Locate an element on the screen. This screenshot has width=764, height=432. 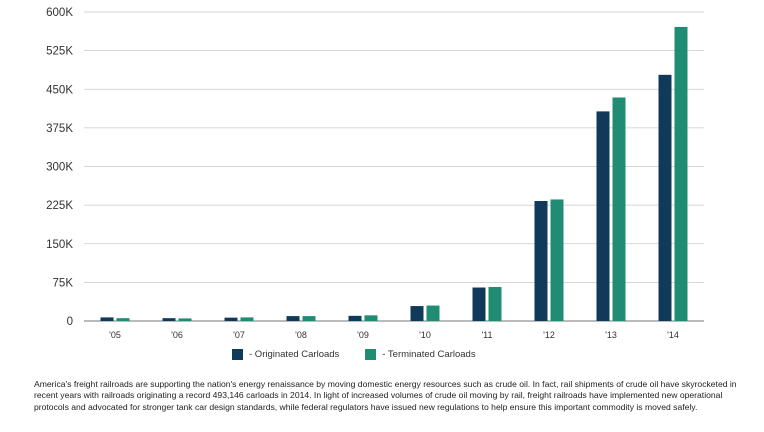
legend-item-terminated: - Terminated Carloads is located at coordinates (420, 354).